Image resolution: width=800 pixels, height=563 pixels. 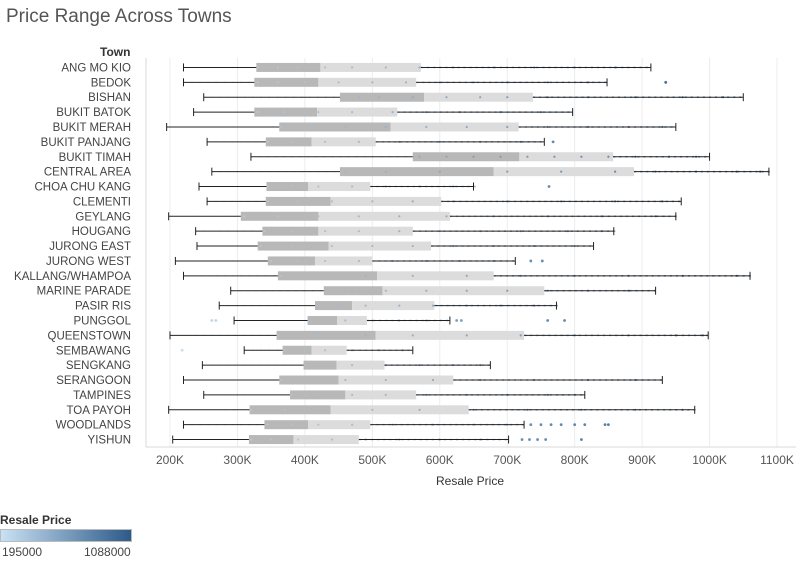 What do you see at coordinates (470, 481) in the screenshot?
I see `x-axis-label: Resale Price` at bounding box center [470, 481].